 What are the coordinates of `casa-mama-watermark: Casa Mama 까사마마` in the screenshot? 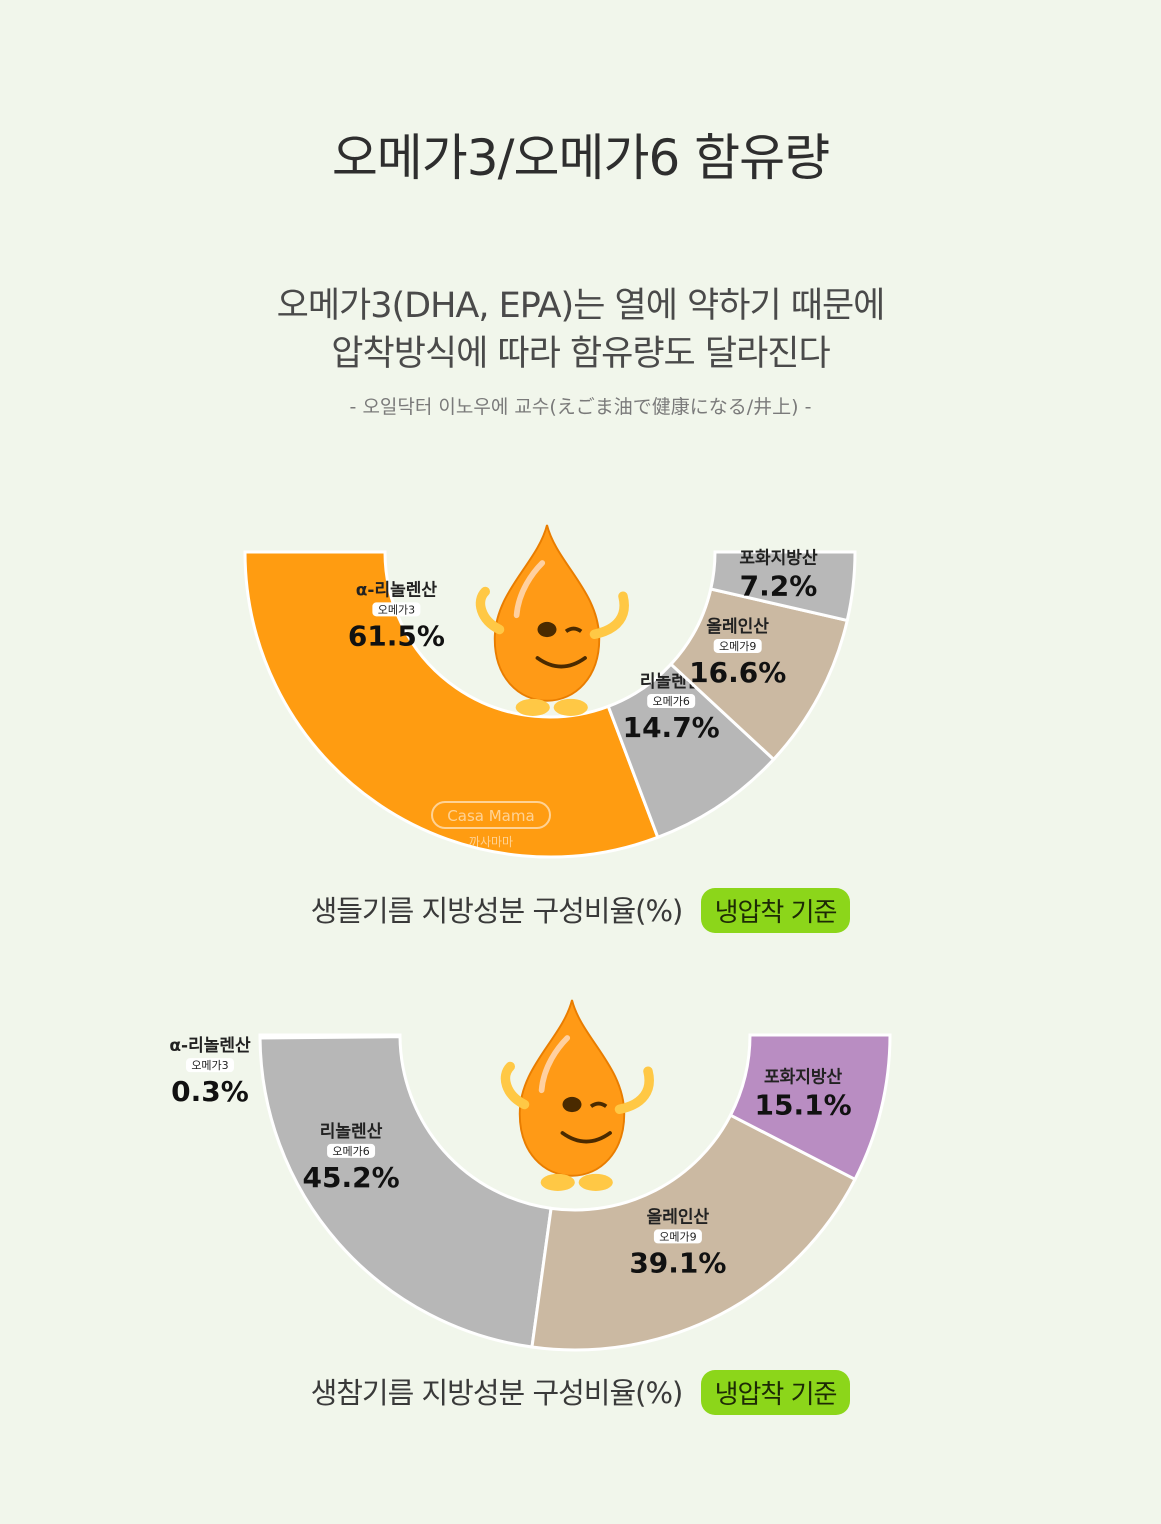 It's located at (491, 825).